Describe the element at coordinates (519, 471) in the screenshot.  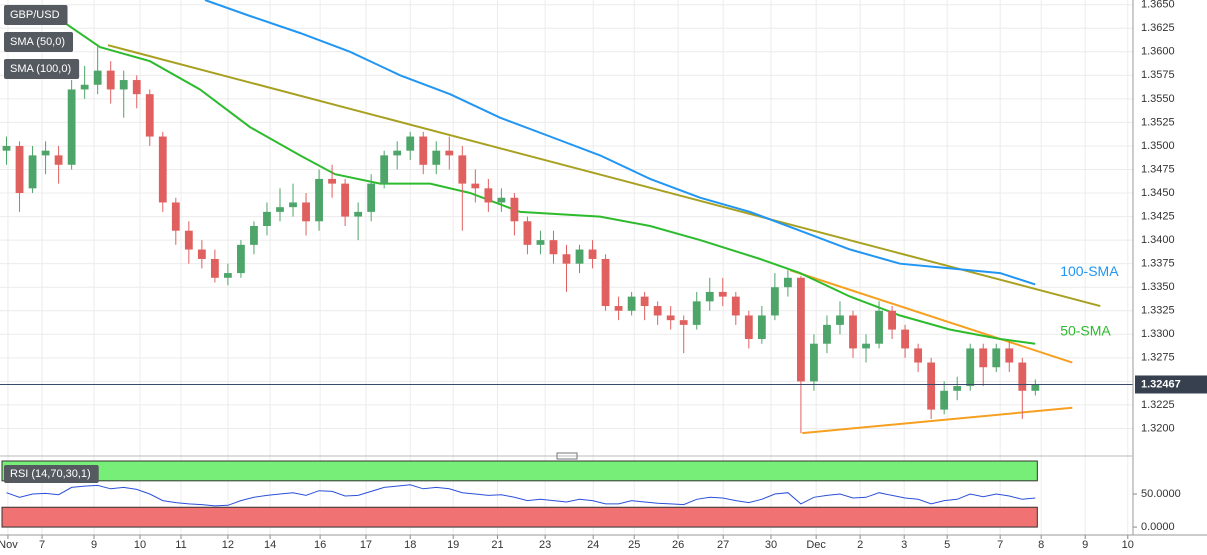
I see `overbought-zone` at that location.